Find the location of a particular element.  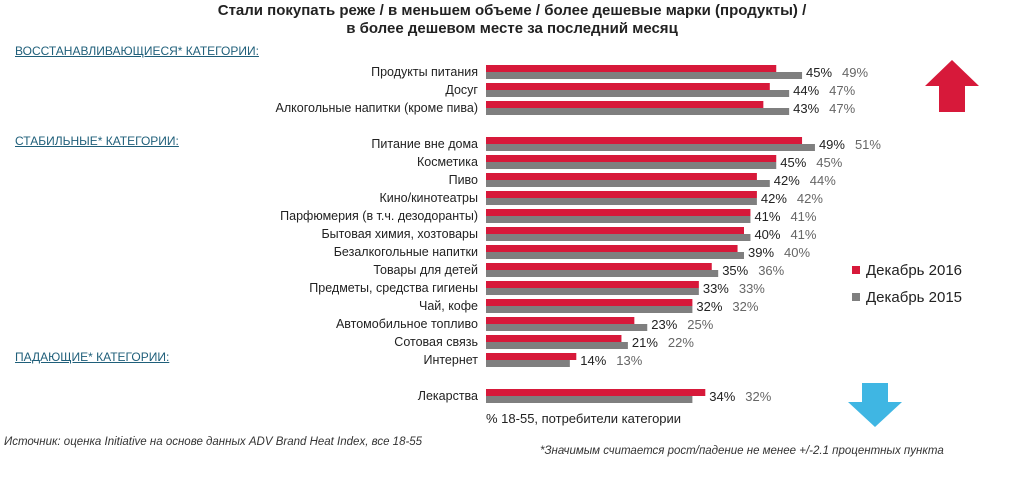

down-arrow-icon is located at coordinates (875, 405).